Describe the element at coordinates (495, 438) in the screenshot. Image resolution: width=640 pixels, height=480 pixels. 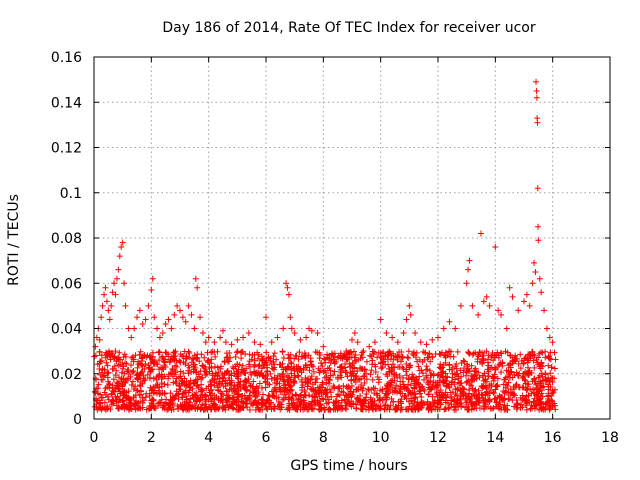
I see `x-tick-label: 14` at that location.